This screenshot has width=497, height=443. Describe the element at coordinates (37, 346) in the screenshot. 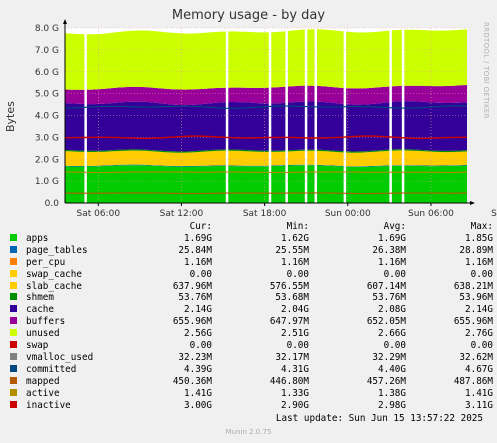

I see `legend-name: swap` at that location.